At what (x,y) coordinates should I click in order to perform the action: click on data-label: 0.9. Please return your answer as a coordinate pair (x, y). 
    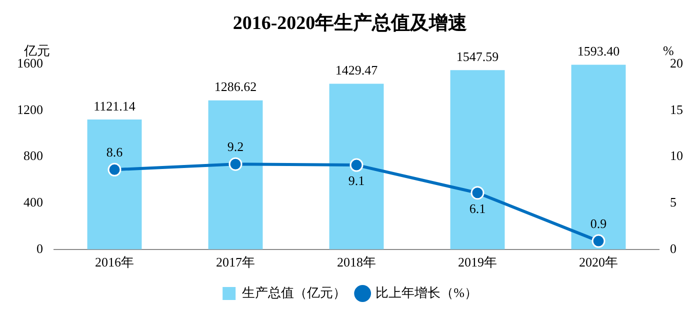
    Looking at the image, I should click on (598, 223).